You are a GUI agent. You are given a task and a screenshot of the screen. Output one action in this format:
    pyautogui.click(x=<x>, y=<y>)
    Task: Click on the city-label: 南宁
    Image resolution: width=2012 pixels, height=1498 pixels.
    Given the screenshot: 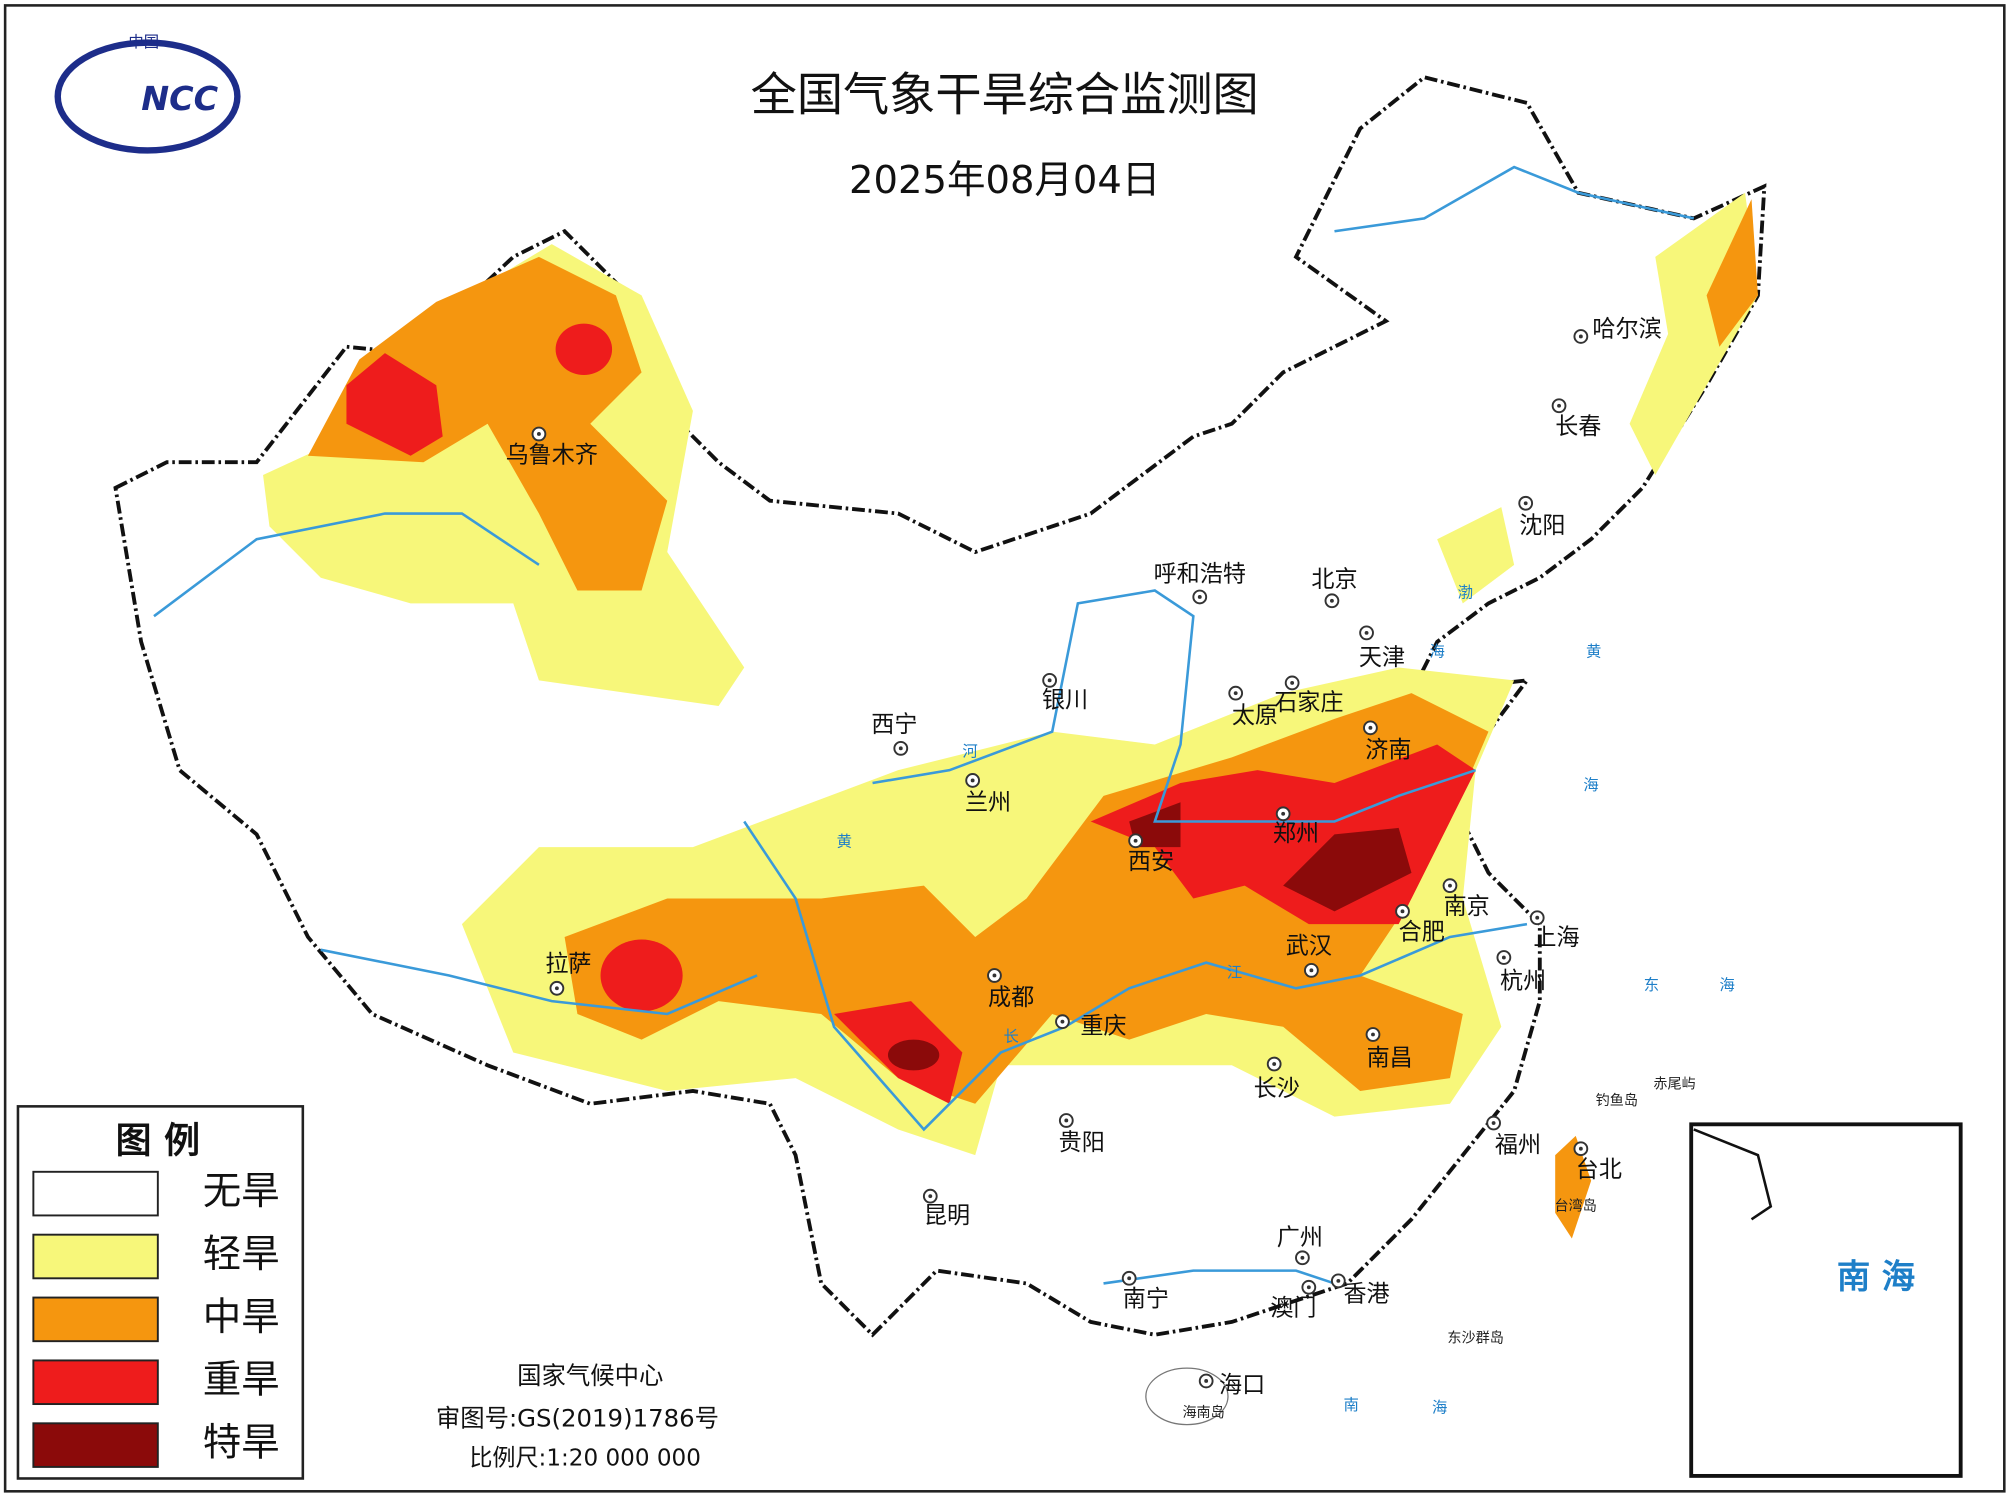 What is the action you would take?
    pyautogui.click(x=1146, y=1300)
    